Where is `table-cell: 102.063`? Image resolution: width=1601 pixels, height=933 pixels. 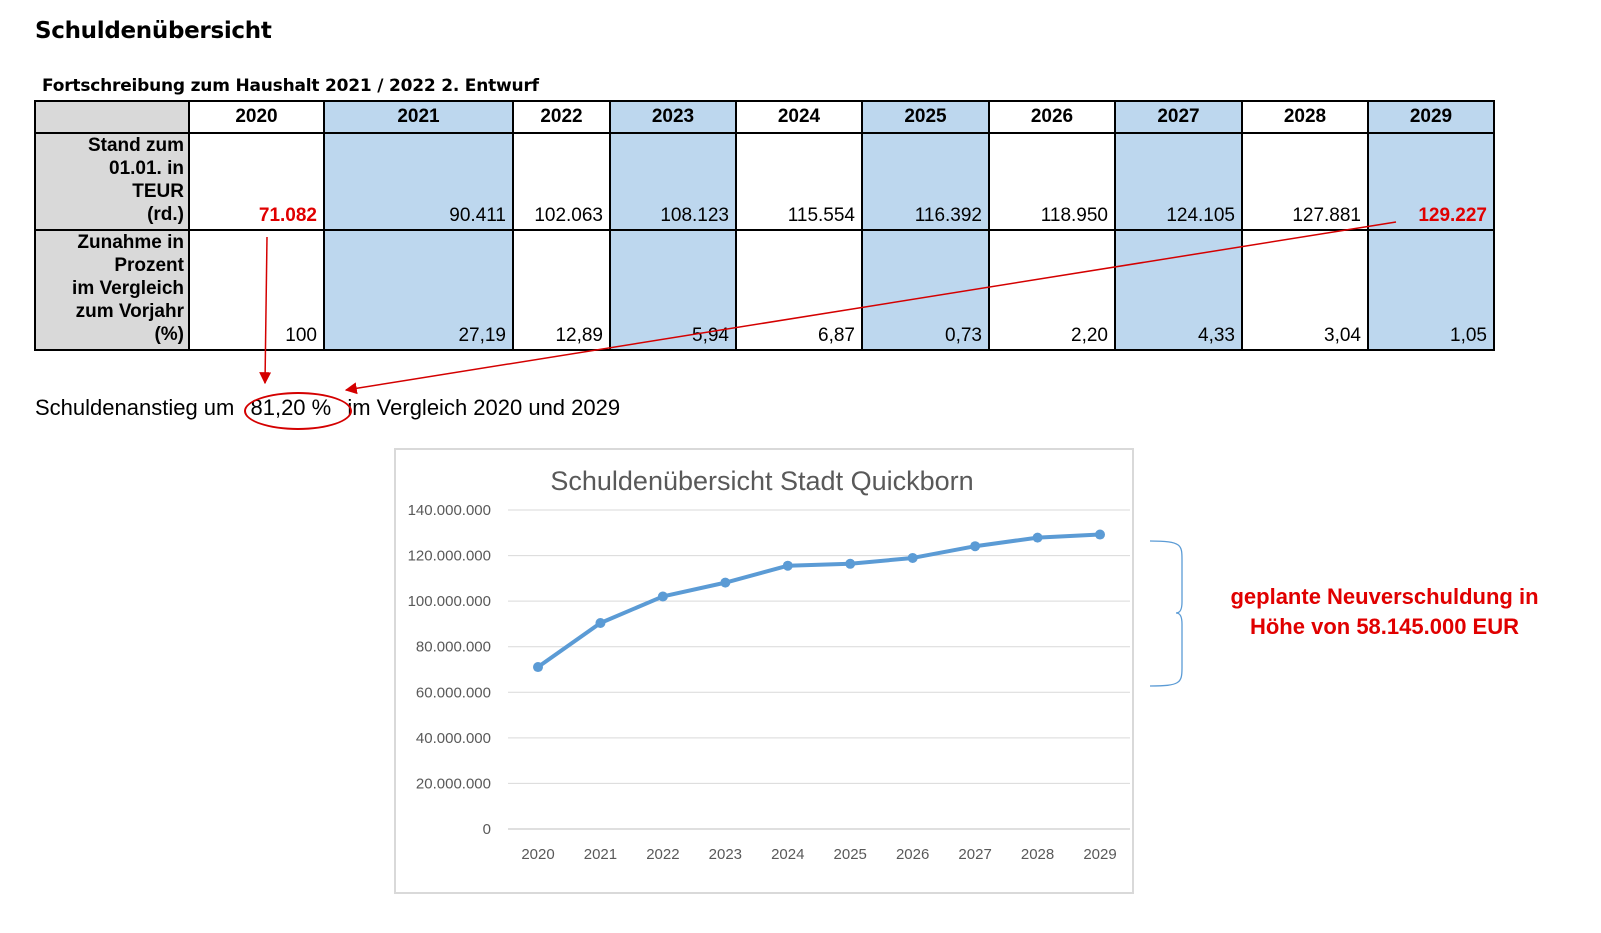 table-cell: 102.063 is located at coordinates (561, 181).